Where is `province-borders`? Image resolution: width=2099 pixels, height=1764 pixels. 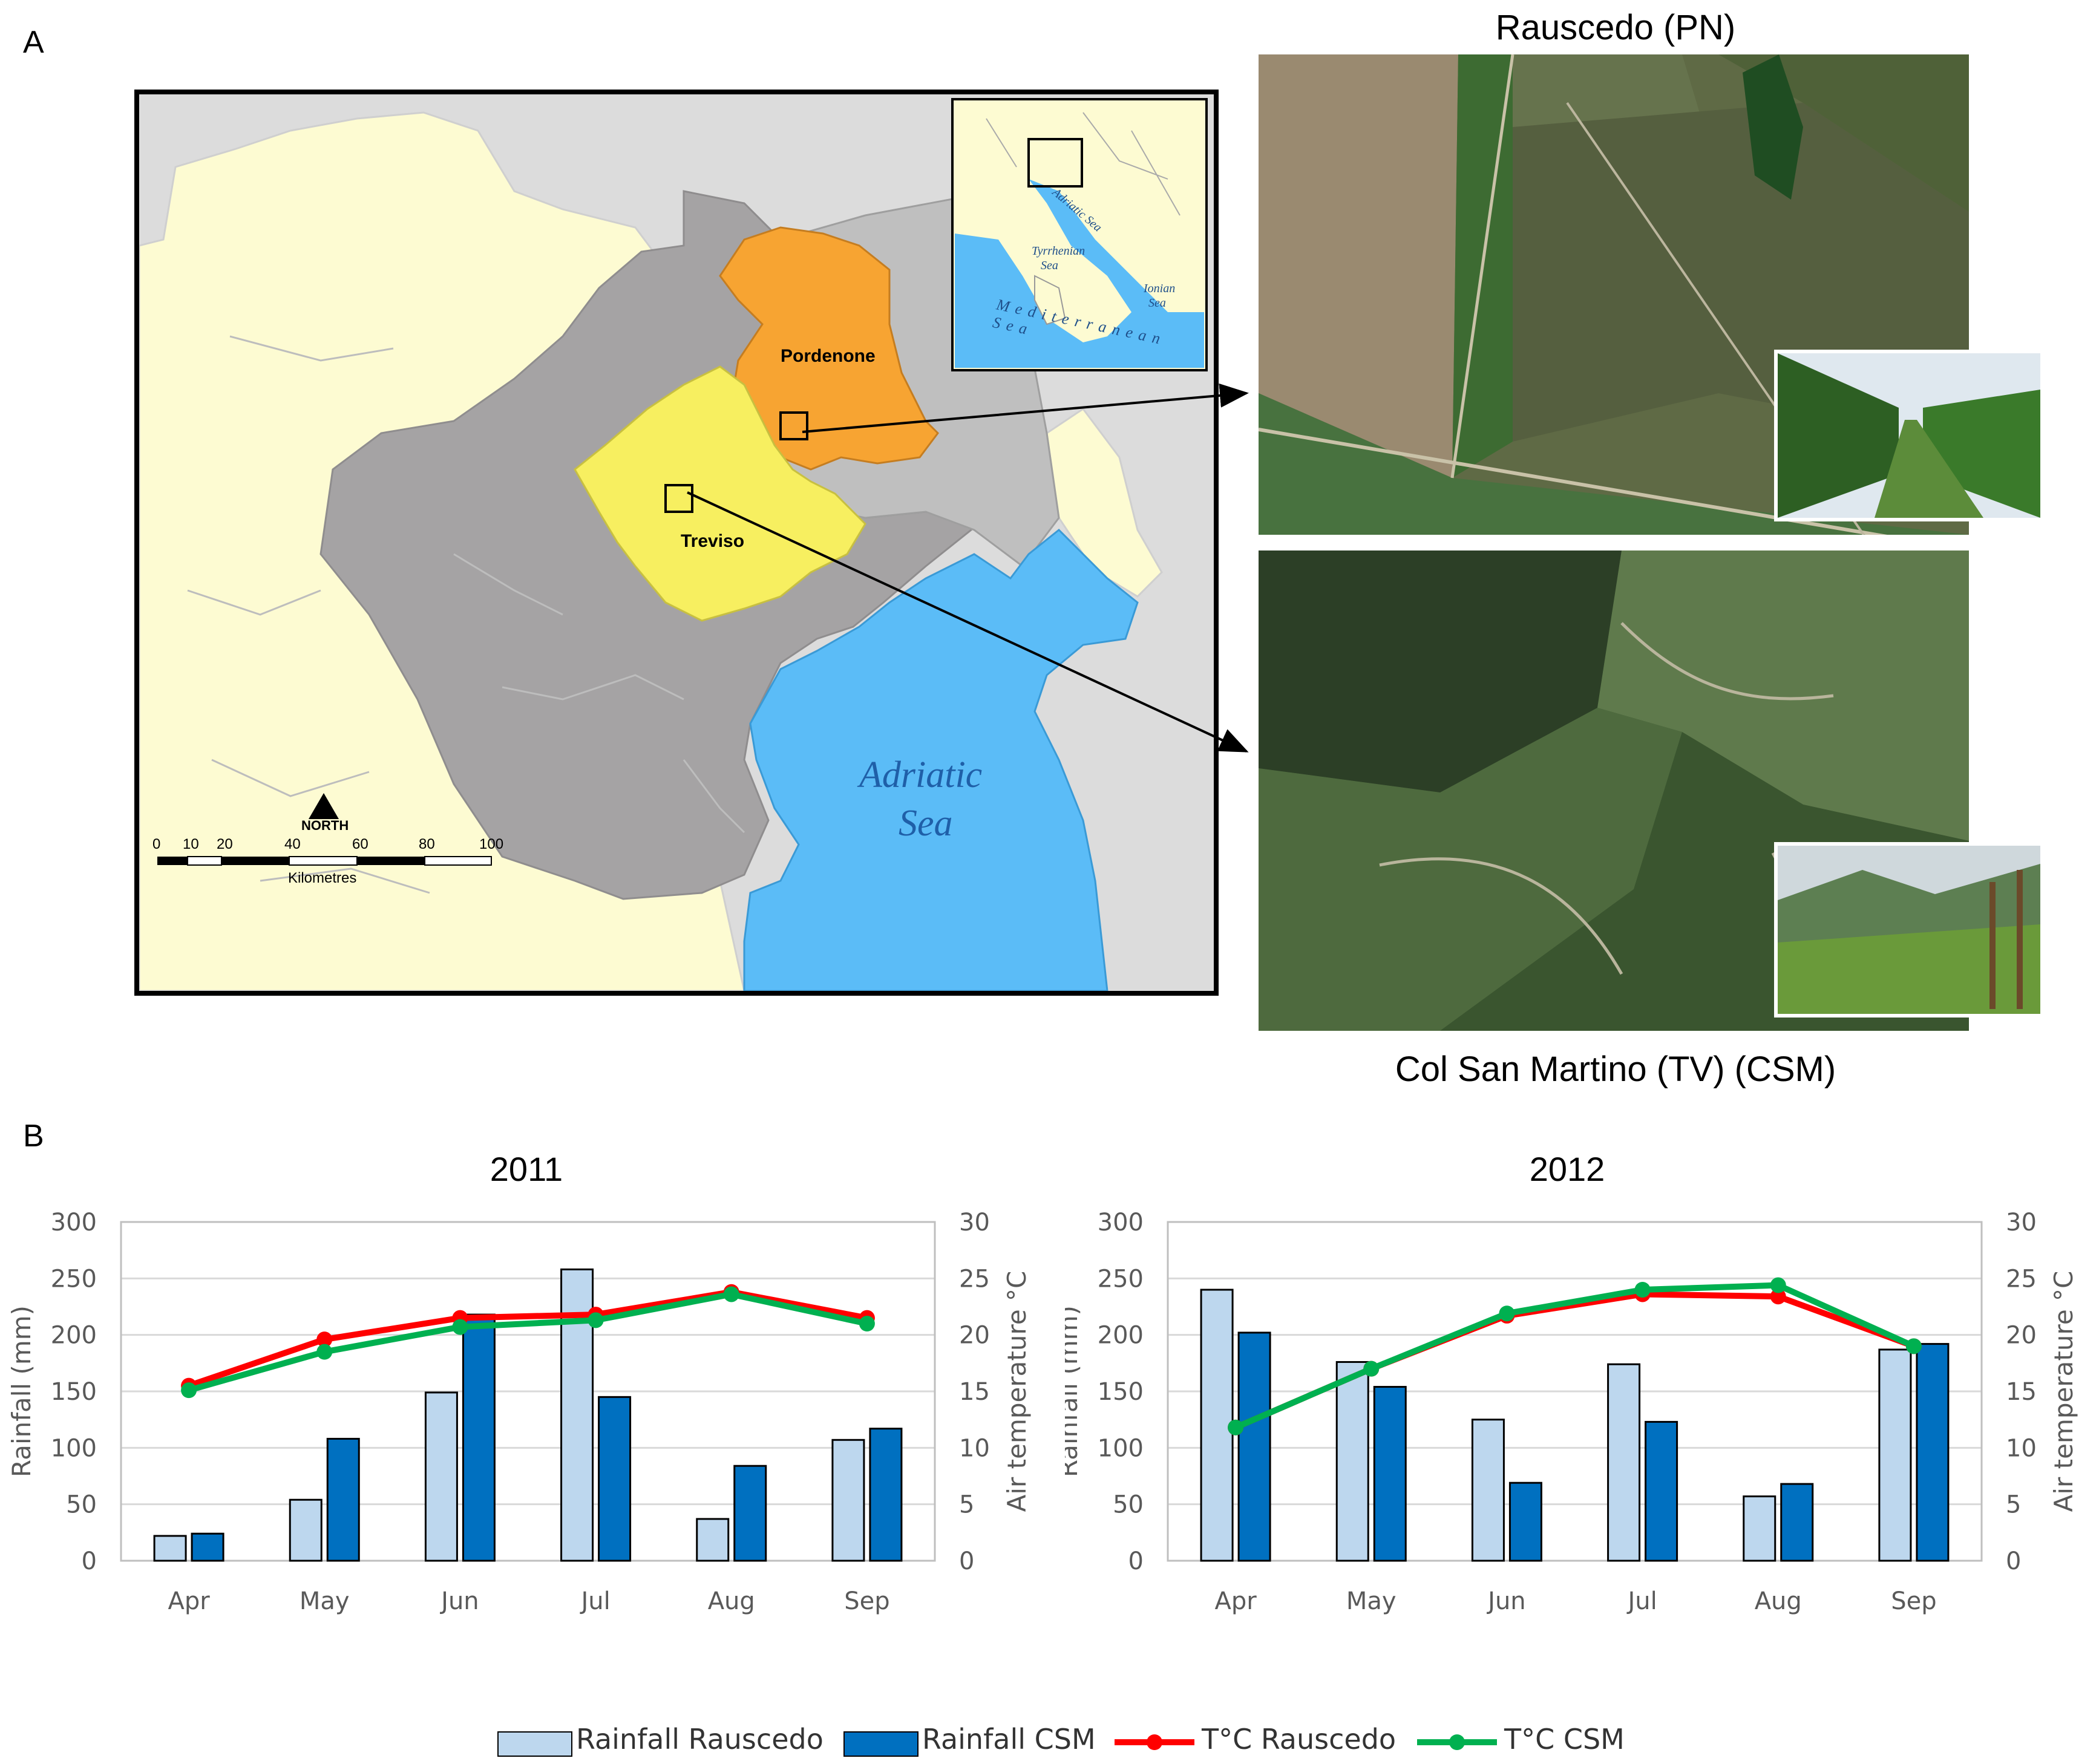
province-borders is located at coordinates (466, 614).